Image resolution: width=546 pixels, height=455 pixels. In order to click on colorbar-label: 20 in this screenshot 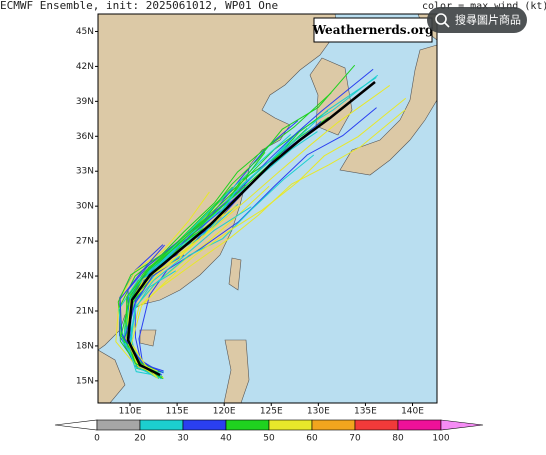, I will do `click(140, 439)`.